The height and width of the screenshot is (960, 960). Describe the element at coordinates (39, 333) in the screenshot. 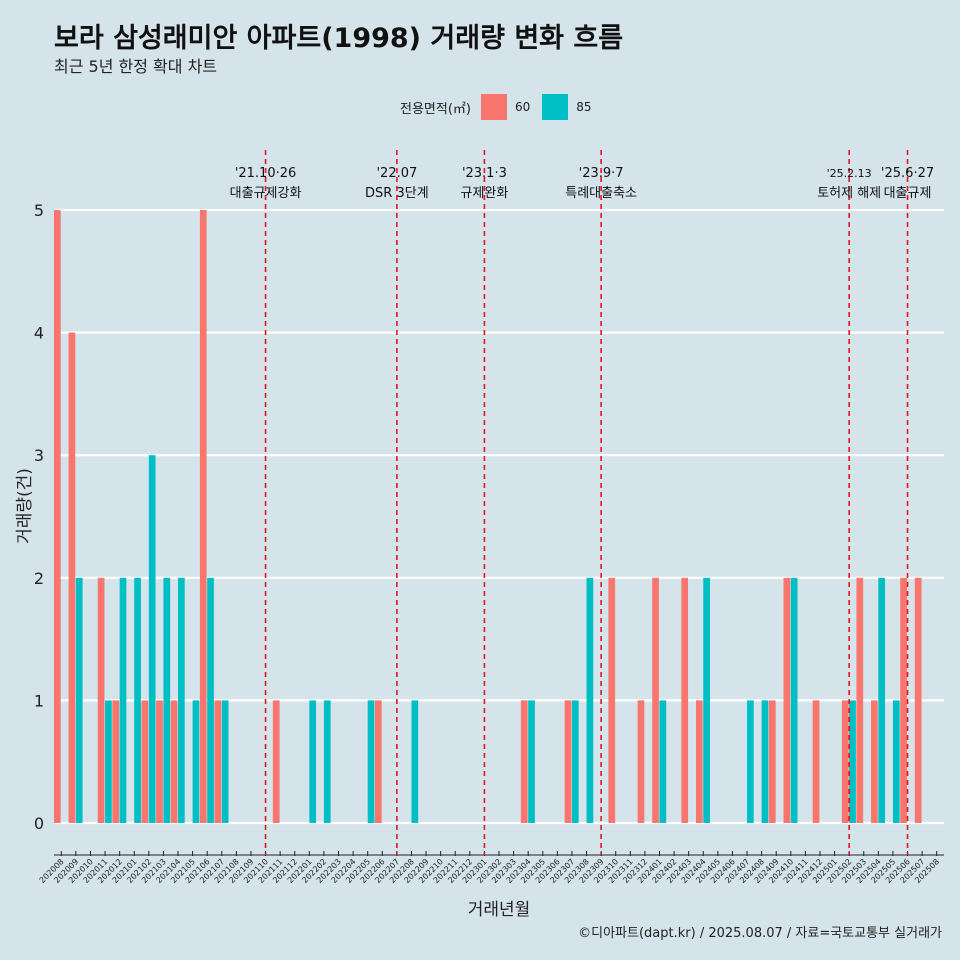

I see `y-tick-label: 4` at that location.